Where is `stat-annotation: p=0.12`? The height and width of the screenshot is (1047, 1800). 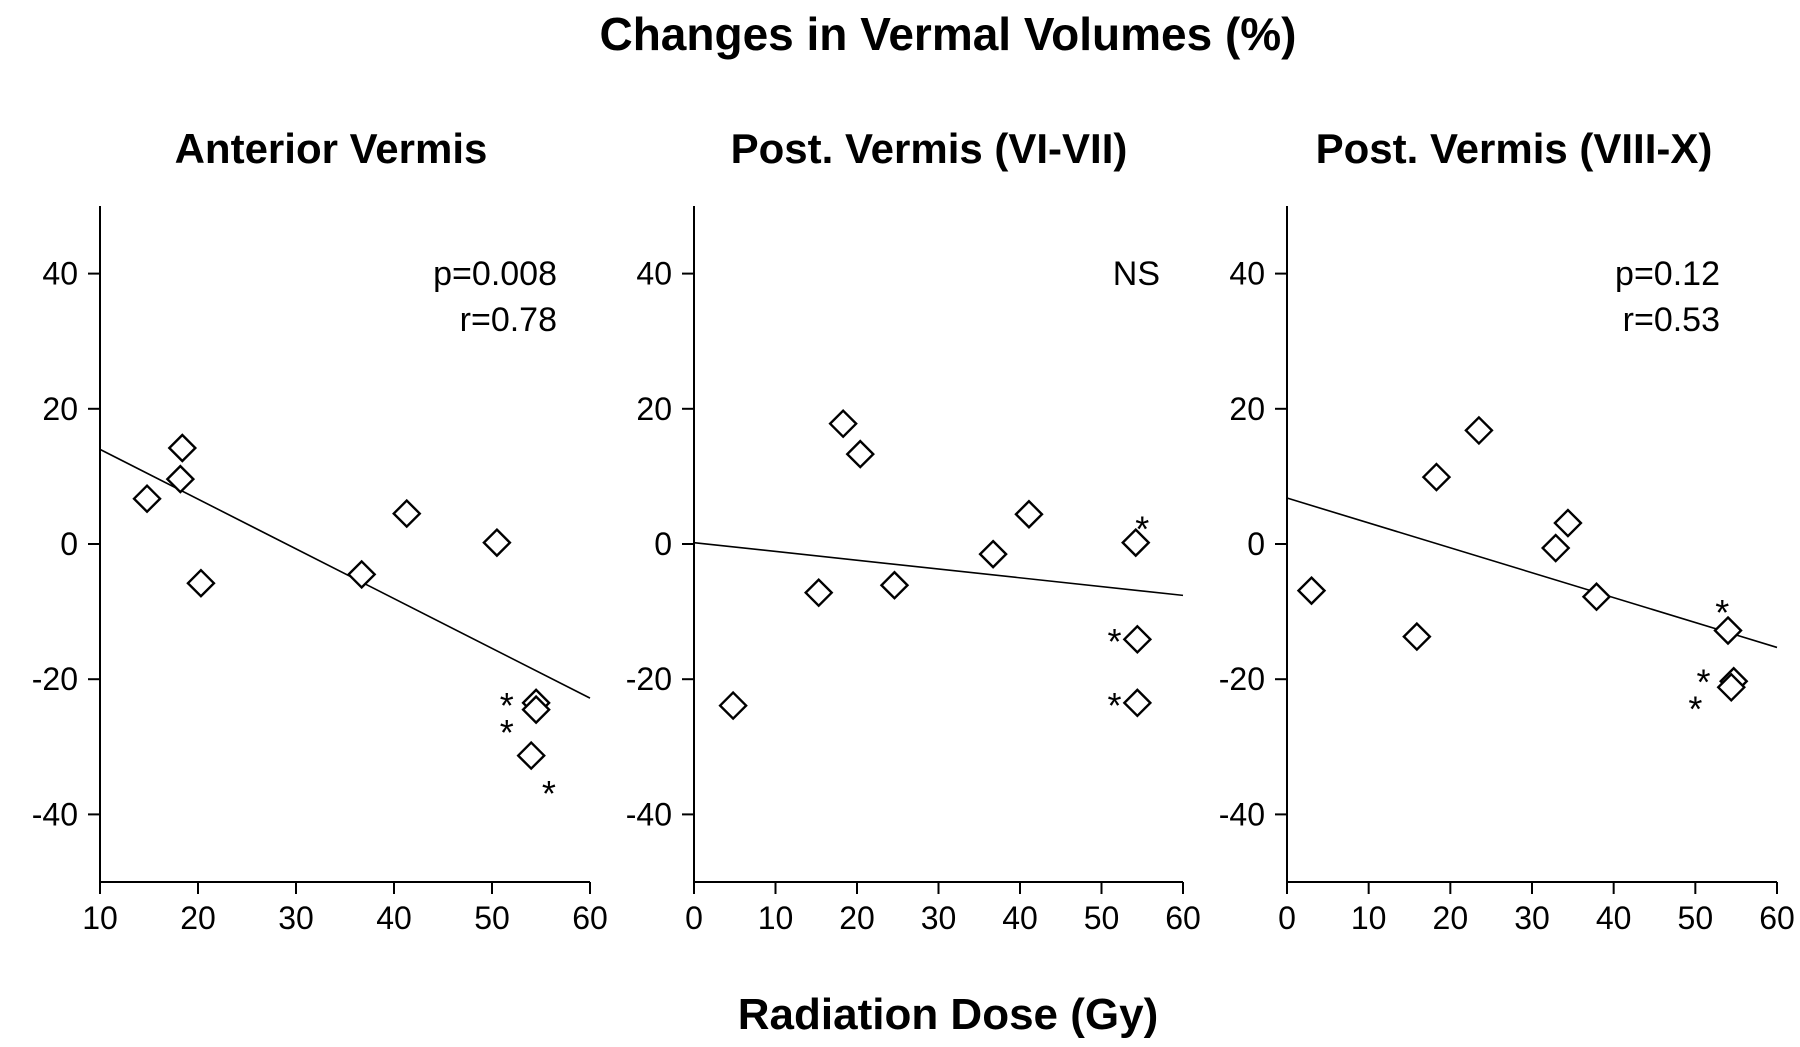
stat-annotation: p=0.12 is located at coordinates (1667, 274).